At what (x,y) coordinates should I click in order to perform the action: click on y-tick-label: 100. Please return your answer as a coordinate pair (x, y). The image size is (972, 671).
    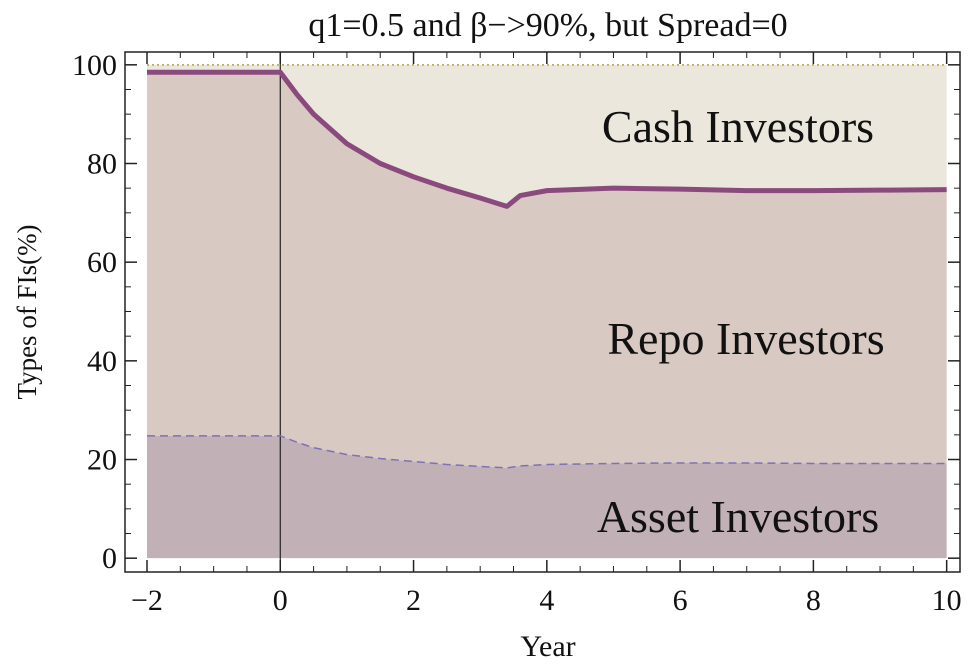
    Looking at the image, I should click on (94, 65).